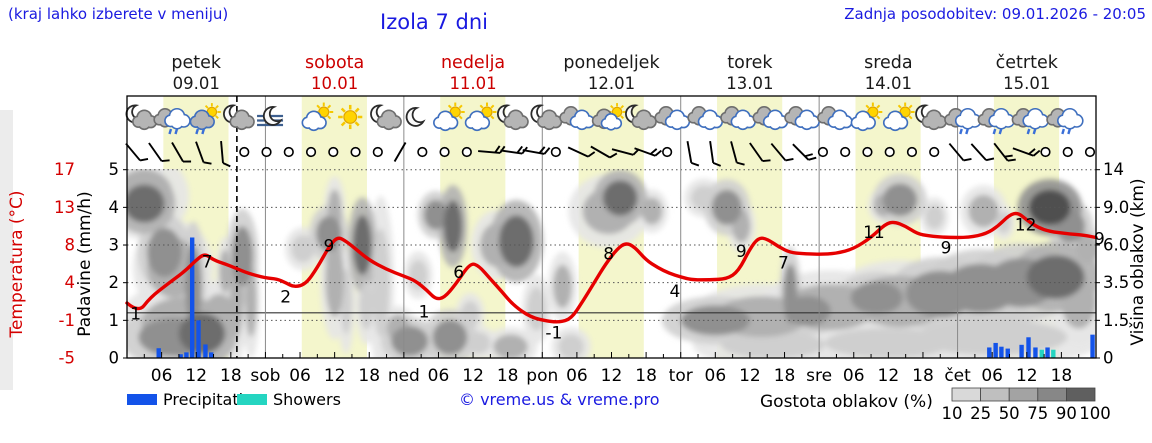 The width and height of the screenshot is (1152, 443). I want to click on showers-legend-label: Showers, so click(307, 399).